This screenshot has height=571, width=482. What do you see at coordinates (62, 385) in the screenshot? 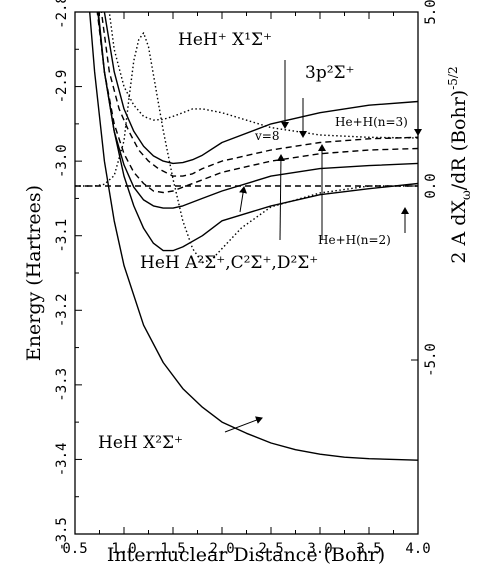
I see `y-tick-label: -3.3` at bounding box center [62, 385].